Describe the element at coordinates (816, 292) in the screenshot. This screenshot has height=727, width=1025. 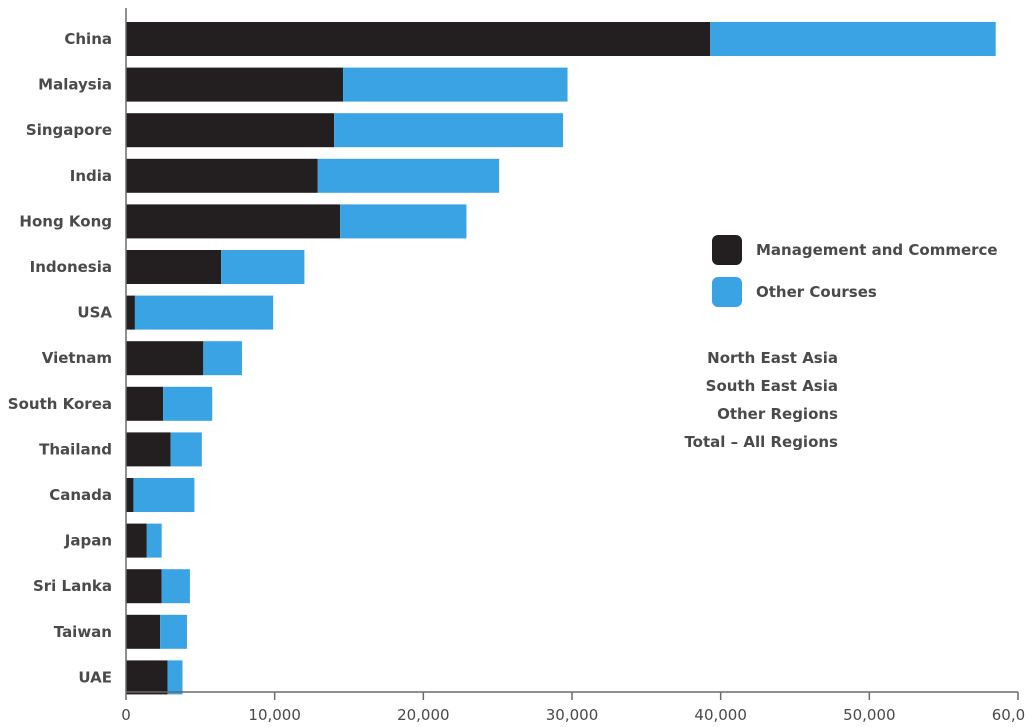
I see `legend-label: Other Courses` at that location.